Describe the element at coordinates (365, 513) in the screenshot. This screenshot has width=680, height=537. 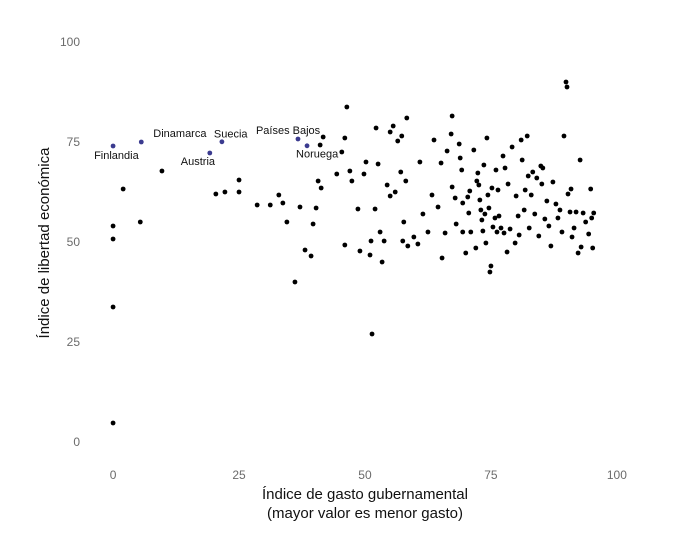
I see `x-axis-title: (mayor valor es menor gasto)` at that location.